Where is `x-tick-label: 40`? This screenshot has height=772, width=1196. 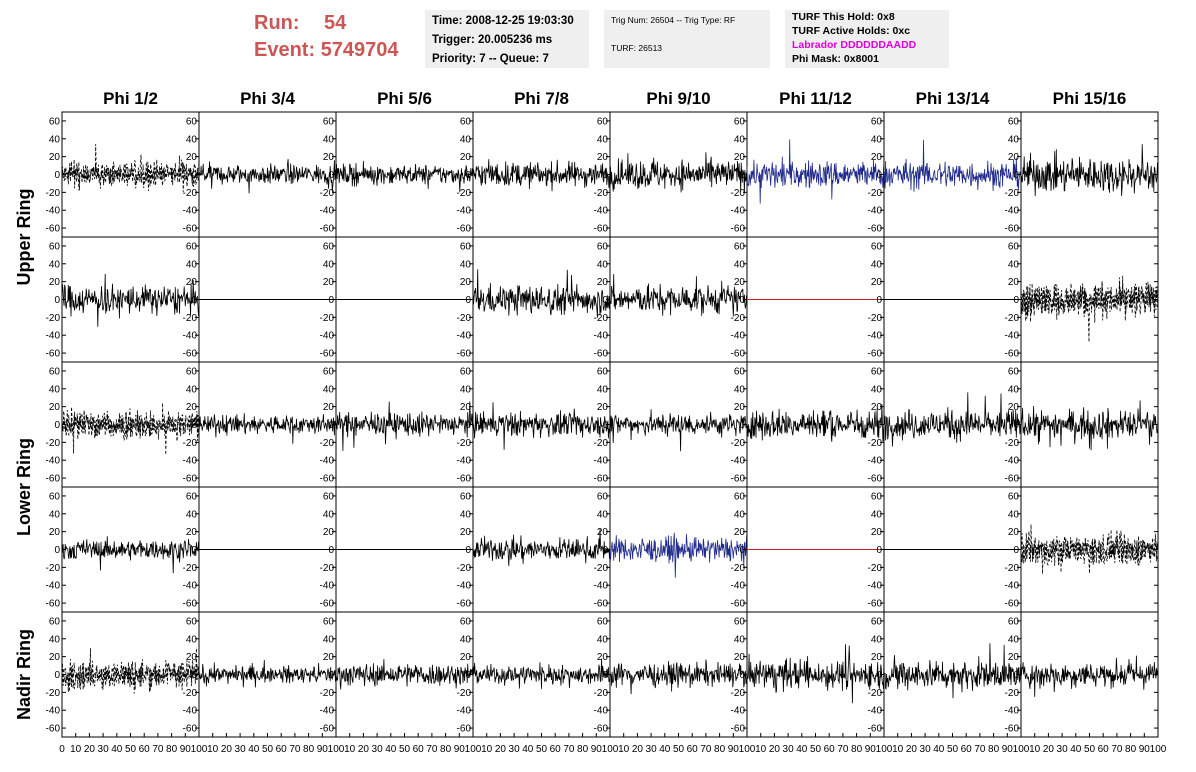 x-tick-label: 40 is located at coordinates (665, 749).